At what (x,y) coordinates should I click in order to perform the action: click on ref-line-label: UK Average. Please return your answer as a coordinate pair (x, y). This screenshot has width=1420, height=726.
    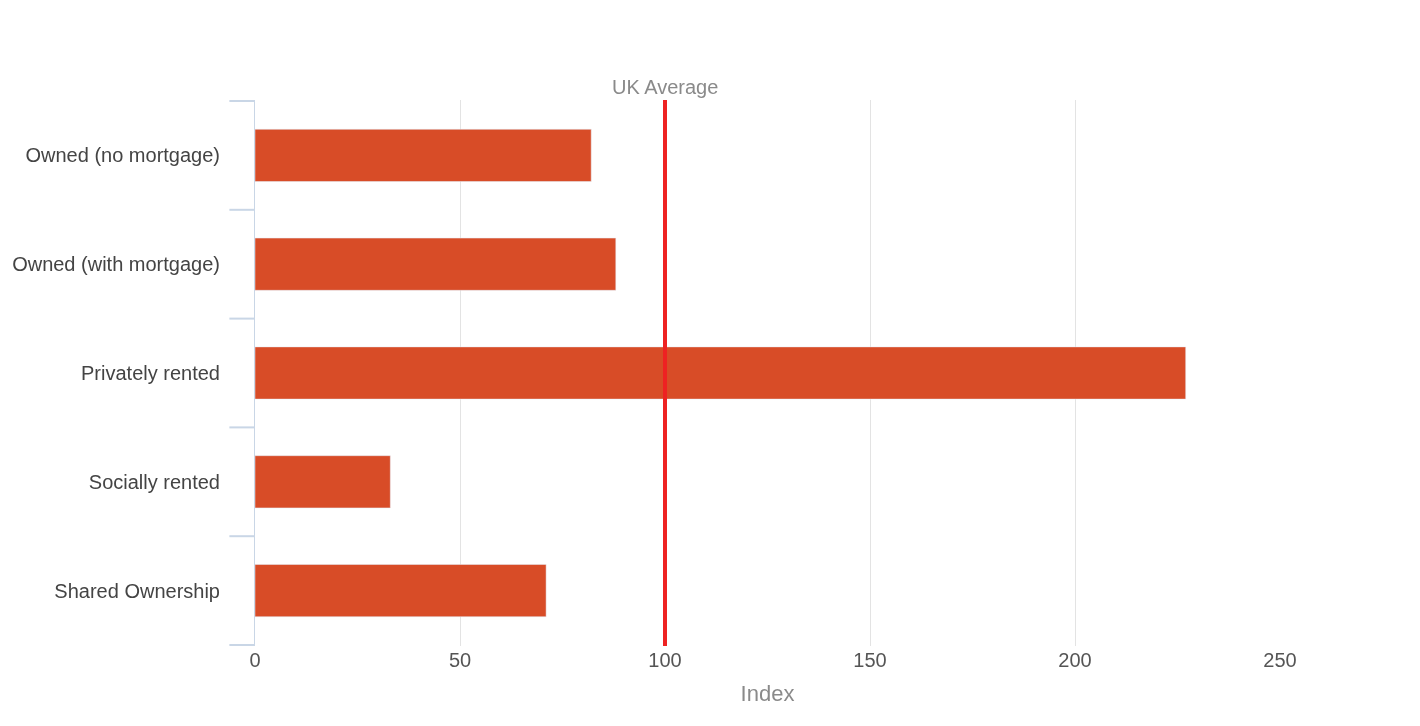
    Looking at the image, I should click on (665, 87).